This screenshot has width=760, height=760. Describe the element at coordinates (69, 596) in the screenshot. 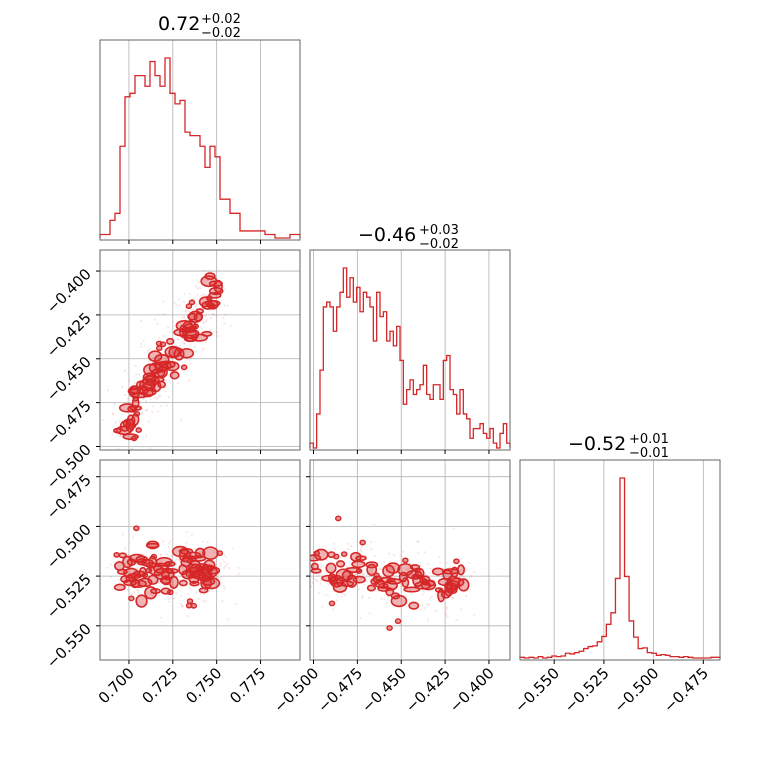

I see `y-tick-label-param-2: −0.525` at that location.